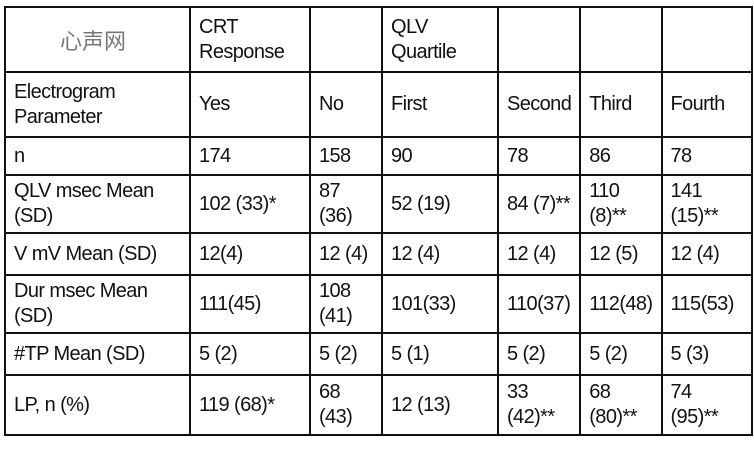 This screenshot has height=454, width=754. I want to click on table-cell: 68 (43), so click(346, 405).